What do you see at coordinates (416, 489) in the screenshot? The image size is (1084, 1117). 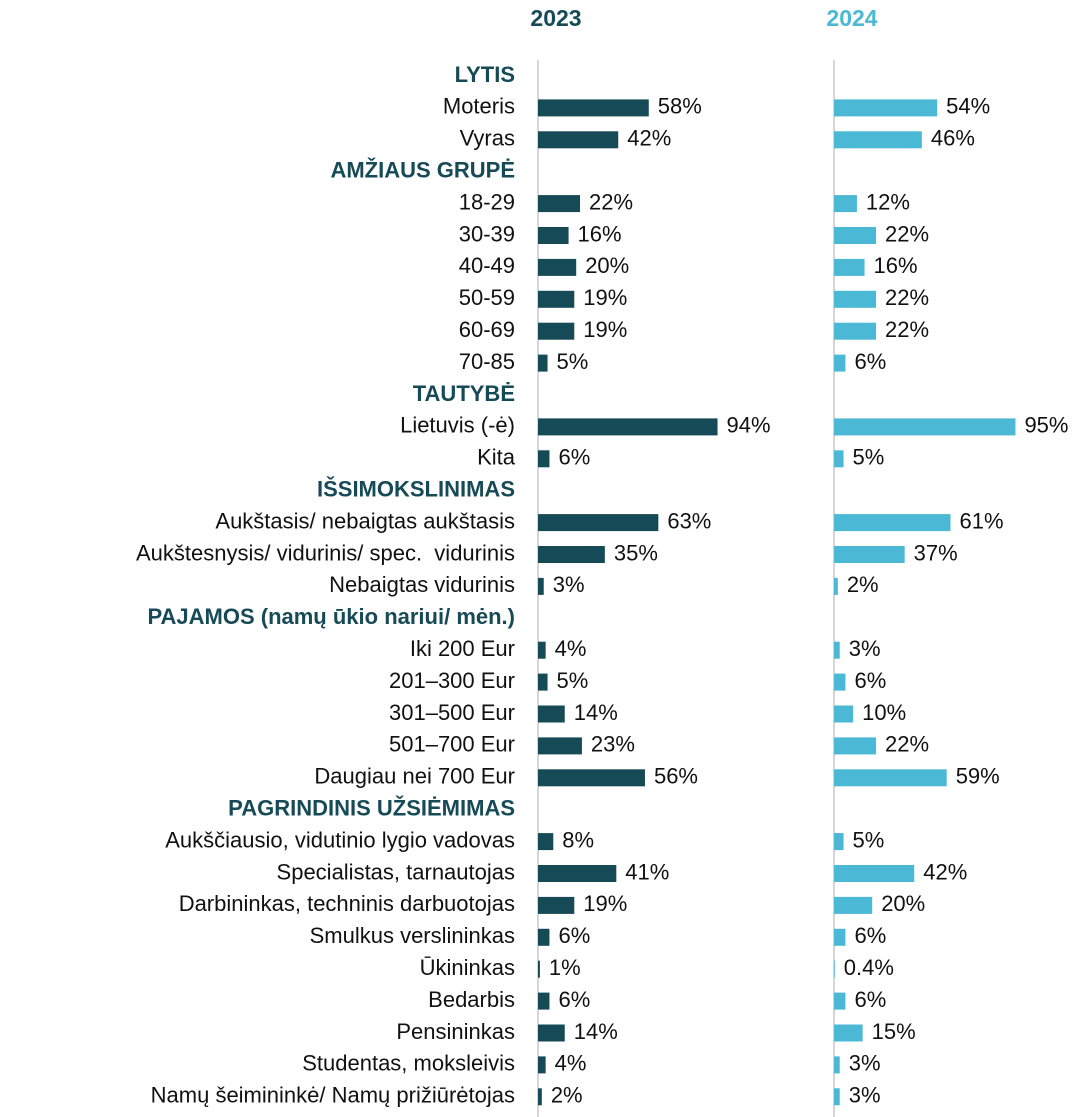 I see `group-header: IŠSIMOKSLINIMAS` at bounding box center [416, 489].